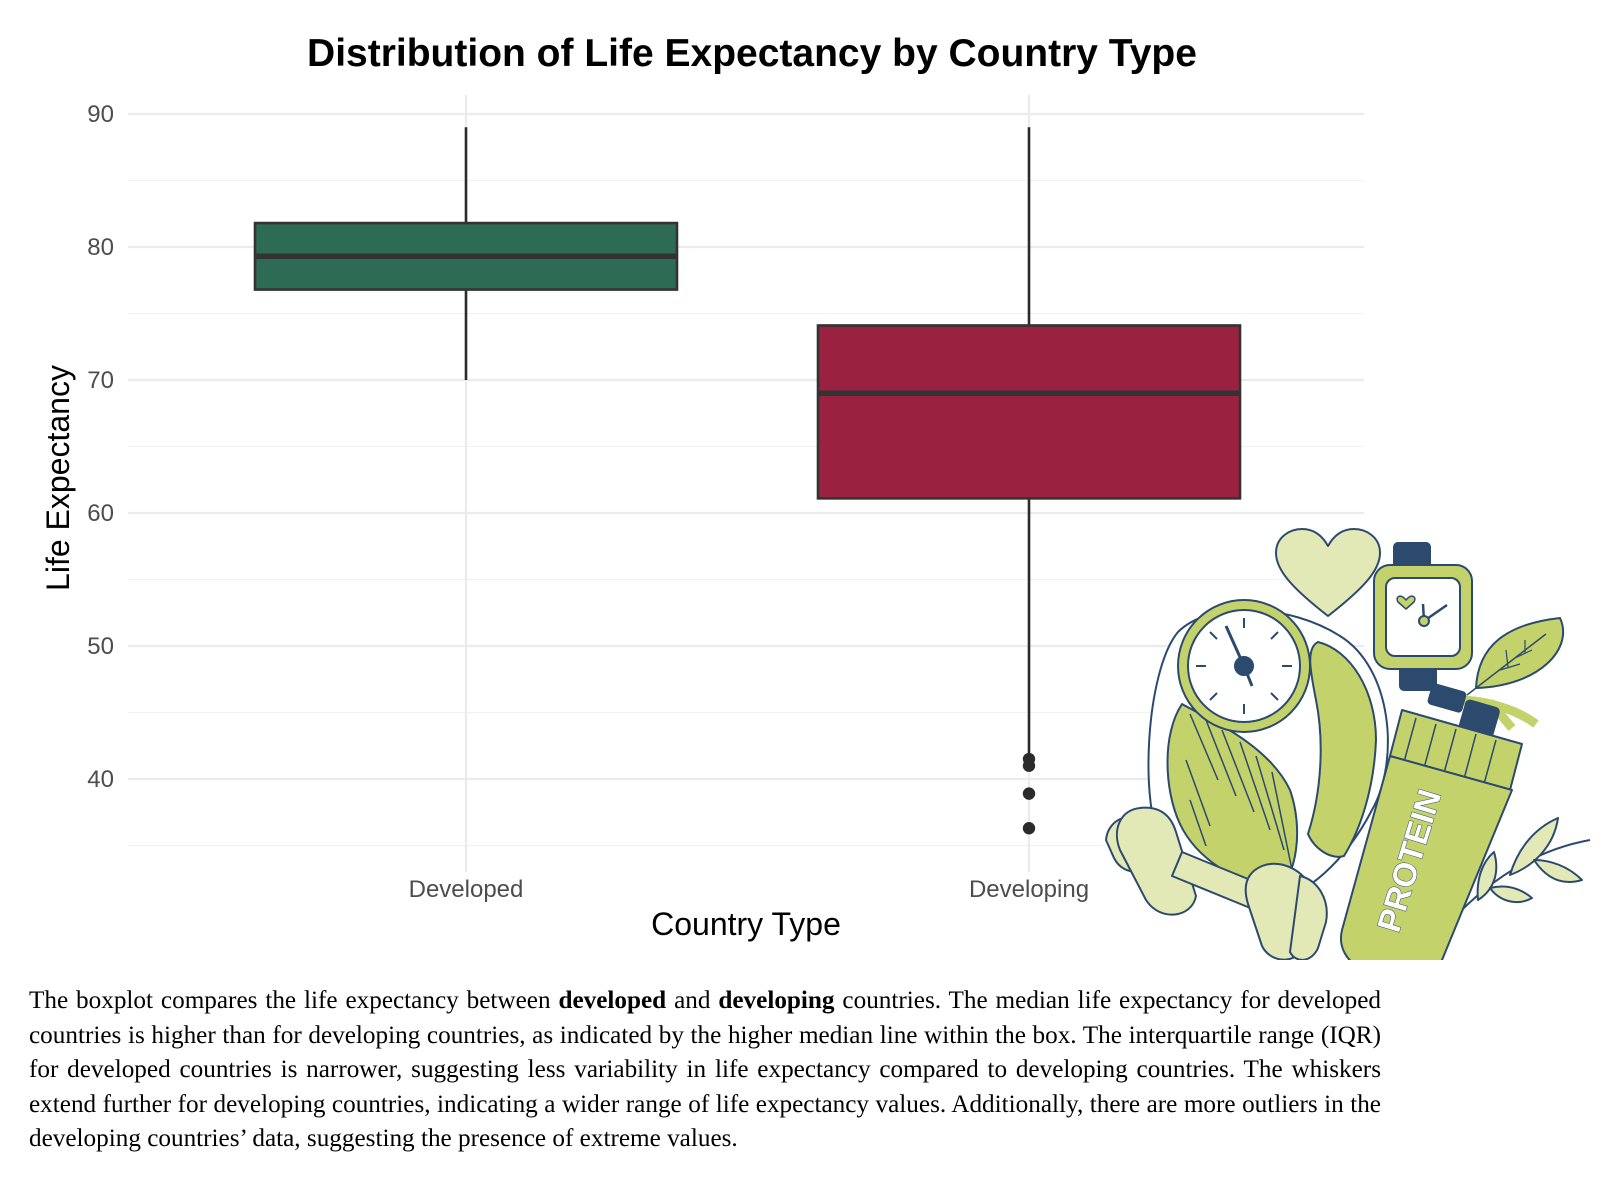 The image size is (1600, 1200). Describe the element at coordinates (466, 253) in the screenshot. I see `box-developed` at that location.